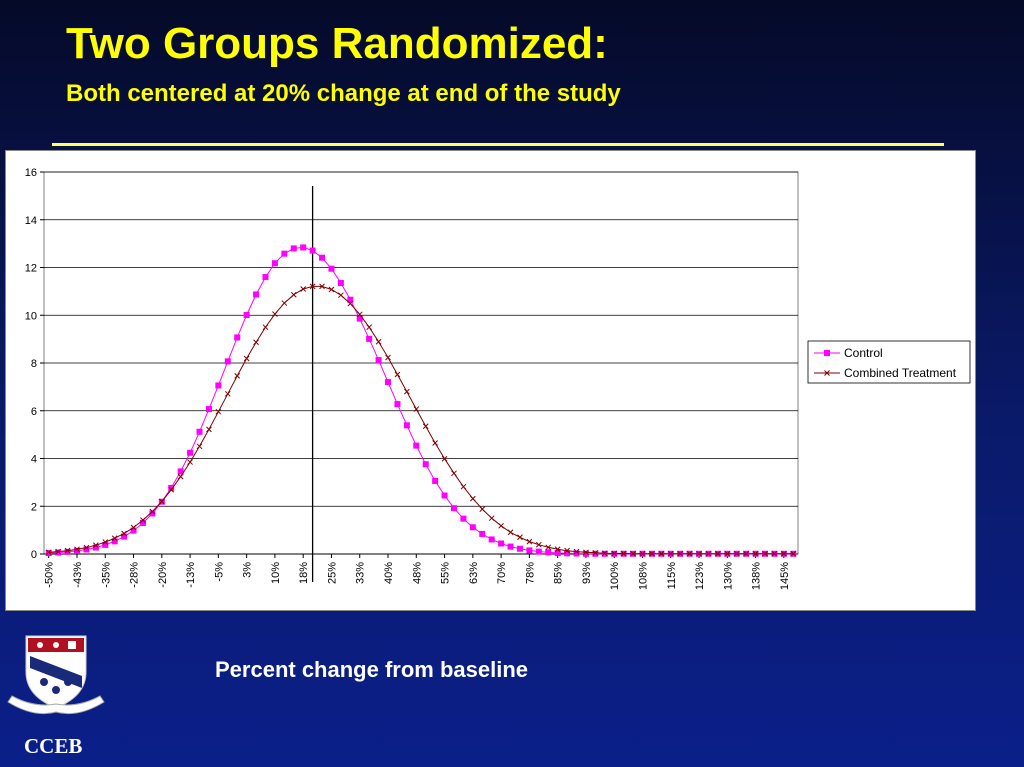 The image size is (1024, 767). Describe the element at coordinates (371, 669) in the screenshot. I see `x-axis-title: Percent change from baseline` at that location.